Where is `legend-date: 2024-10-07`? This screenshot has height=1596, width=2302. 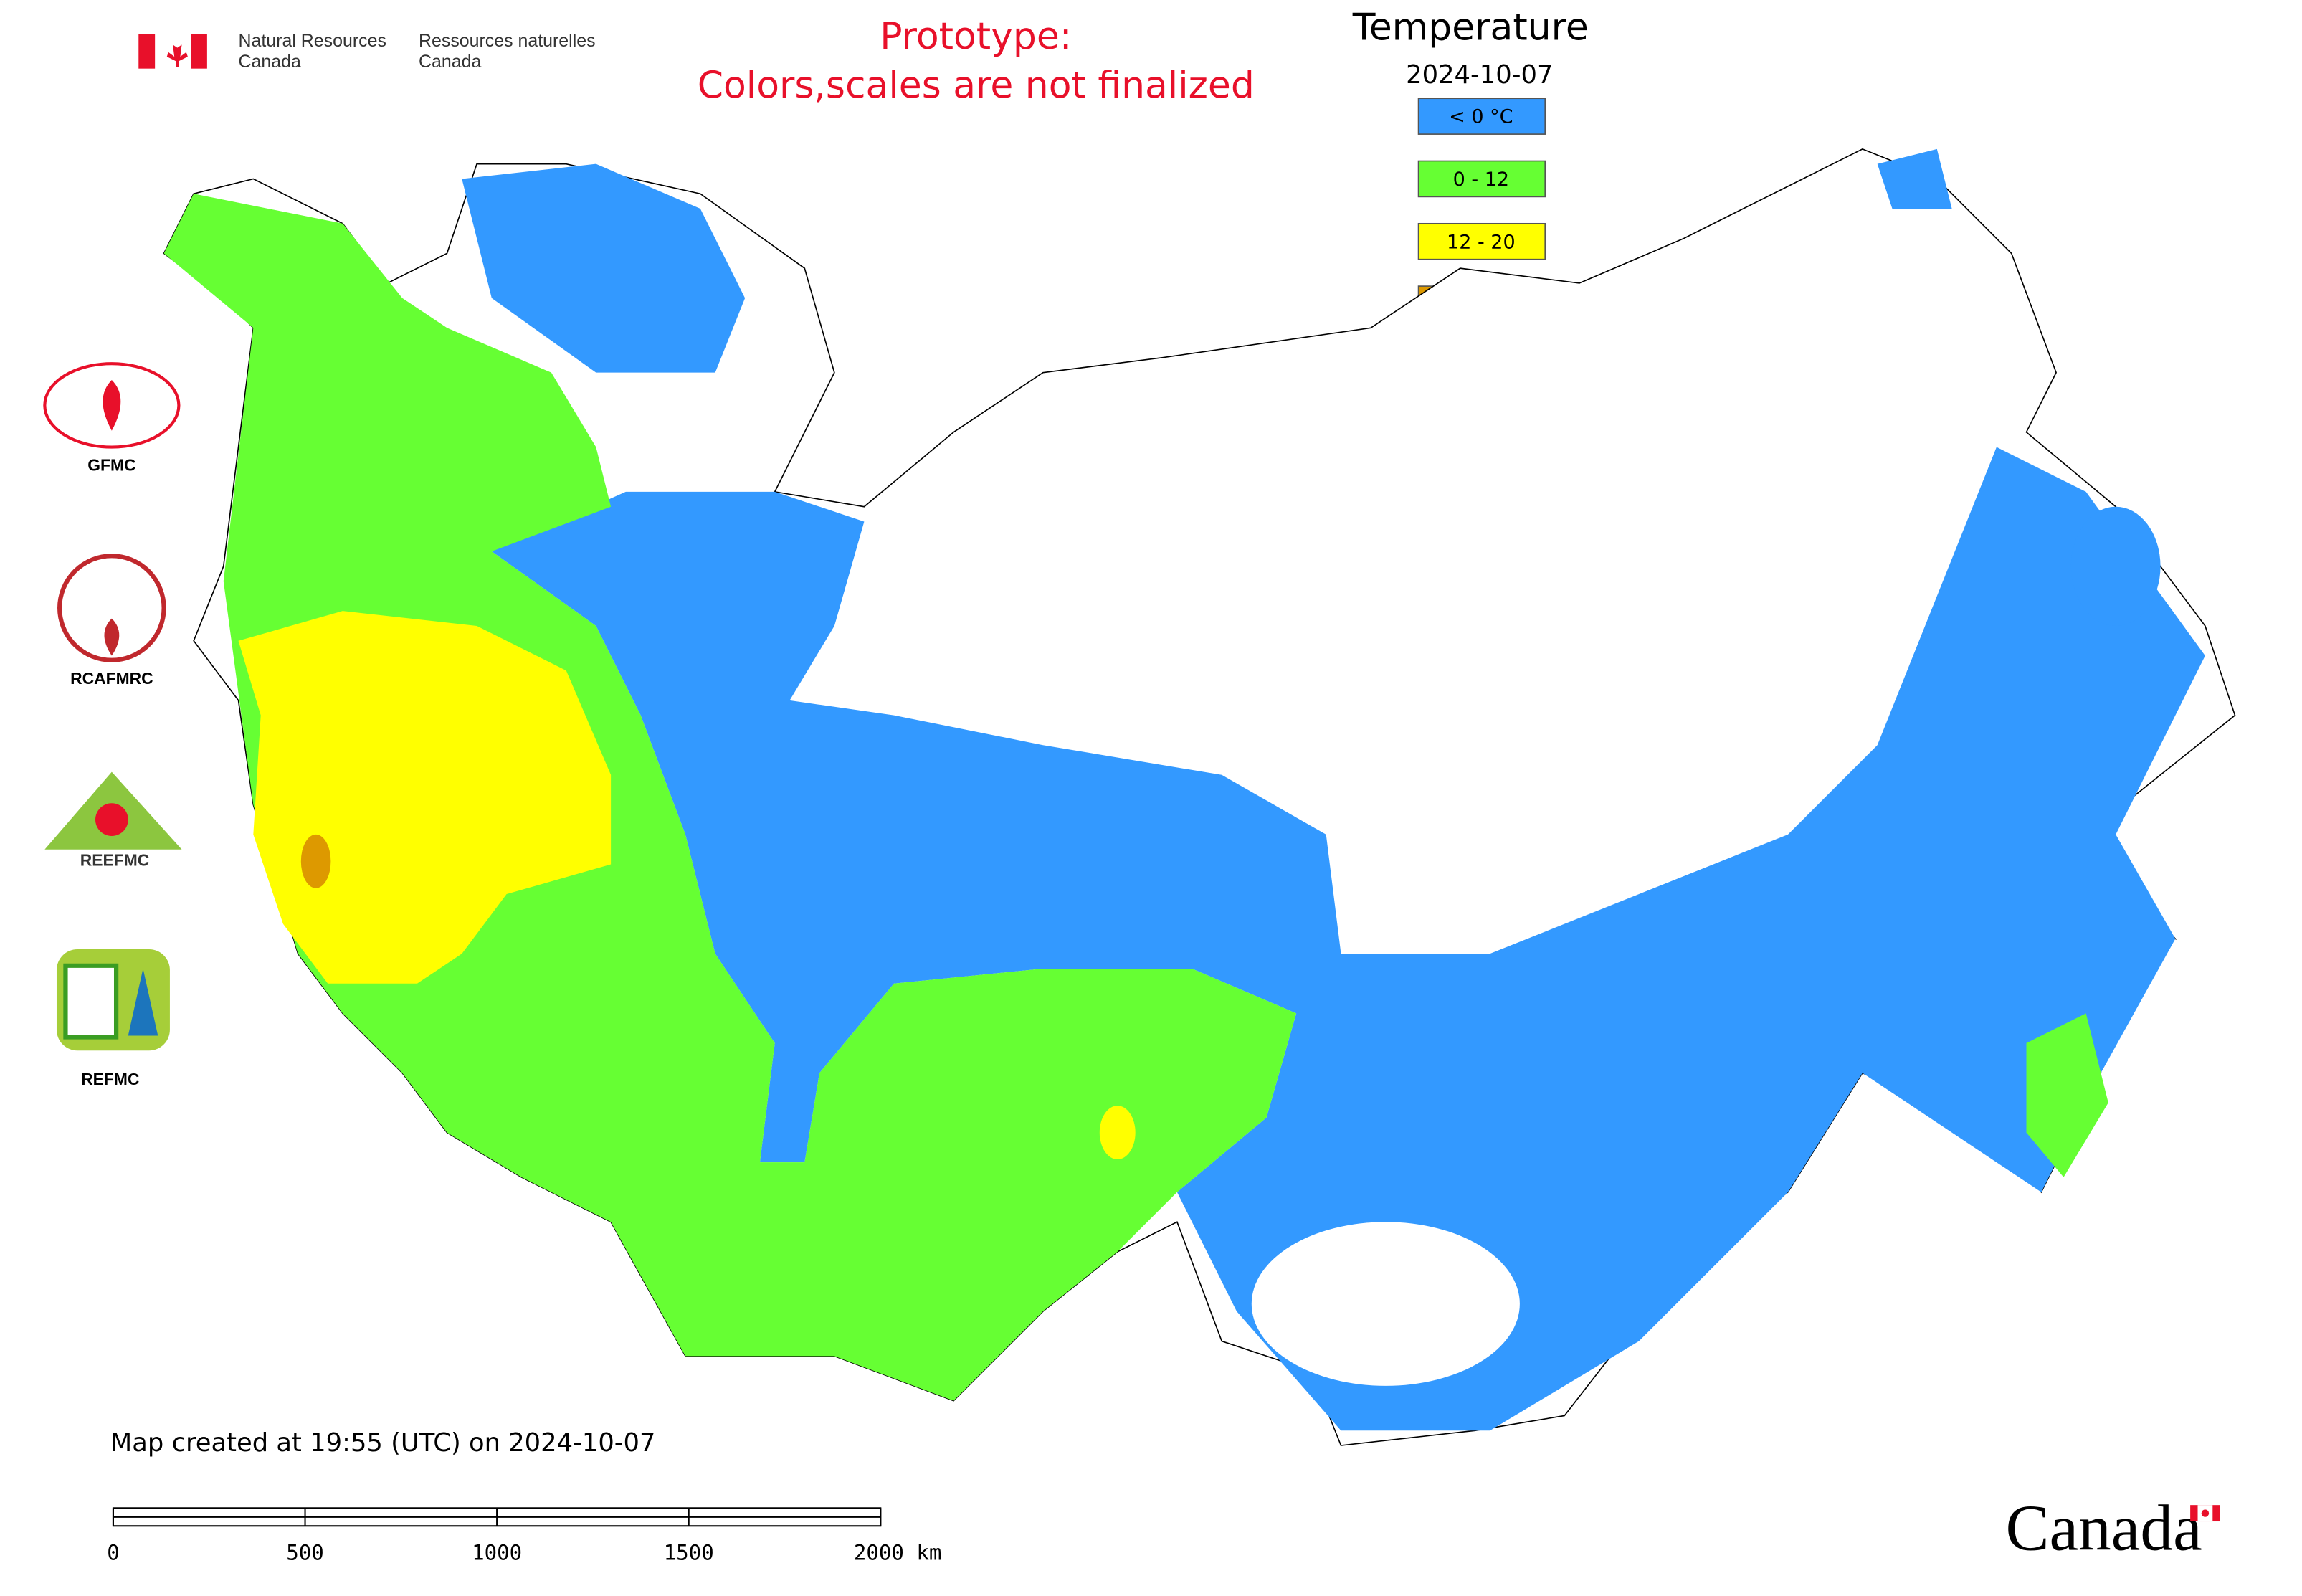 legend-date: 2024-10-07 is located at coordinates (1480, 75).